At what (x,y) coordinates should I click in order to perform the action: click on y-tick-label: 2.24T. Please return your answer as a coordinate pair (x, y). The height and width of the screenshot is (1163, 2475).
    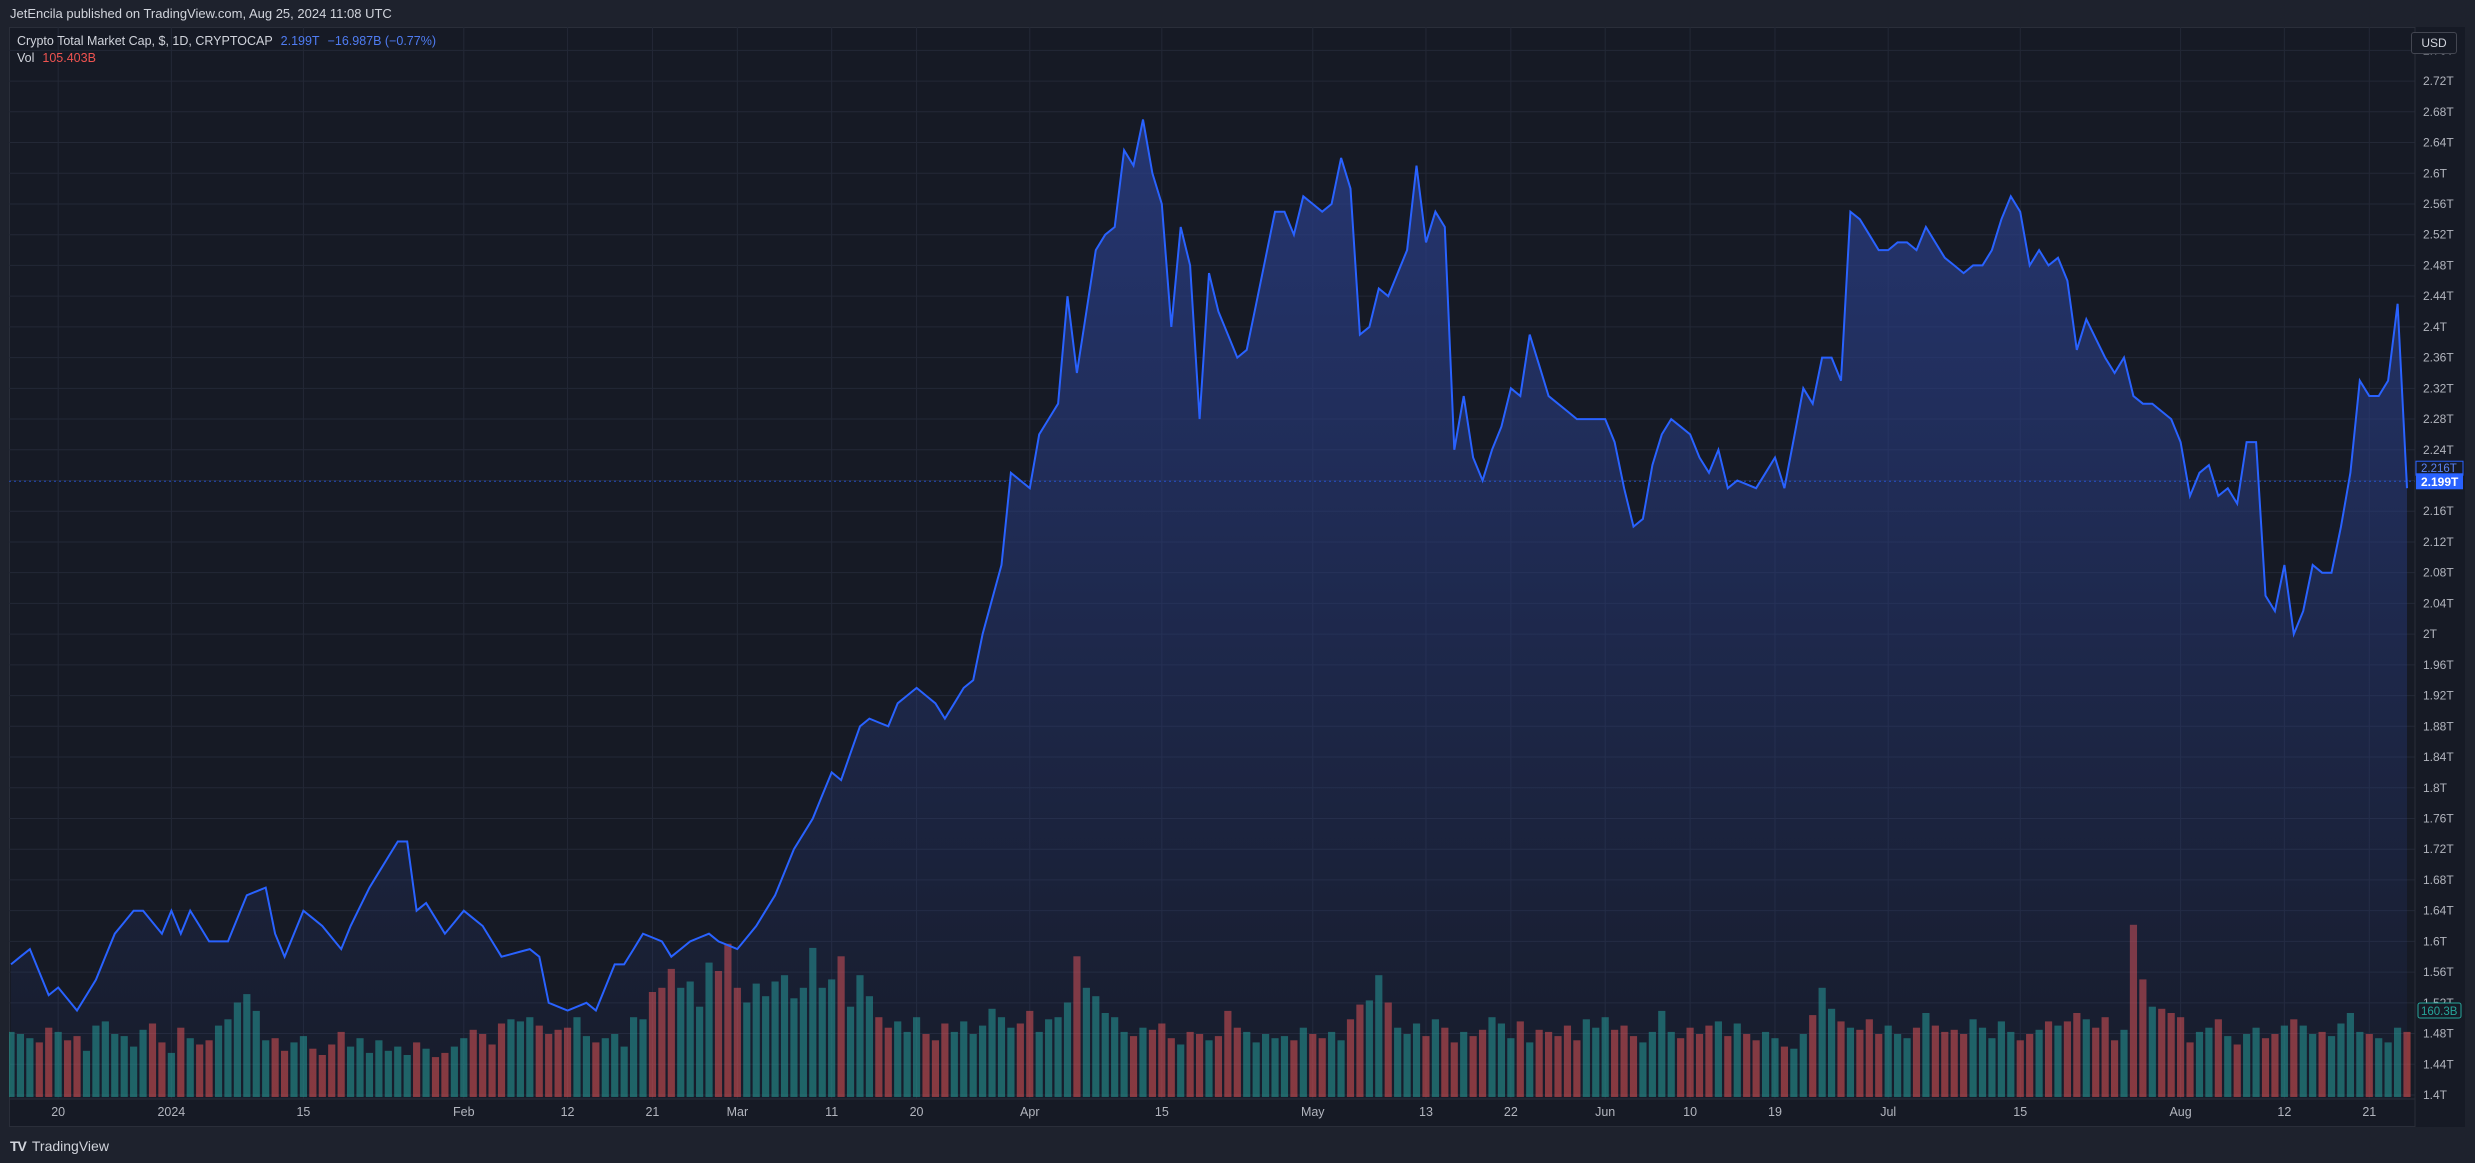
    Looking at the image, I should click on (2438, 450).